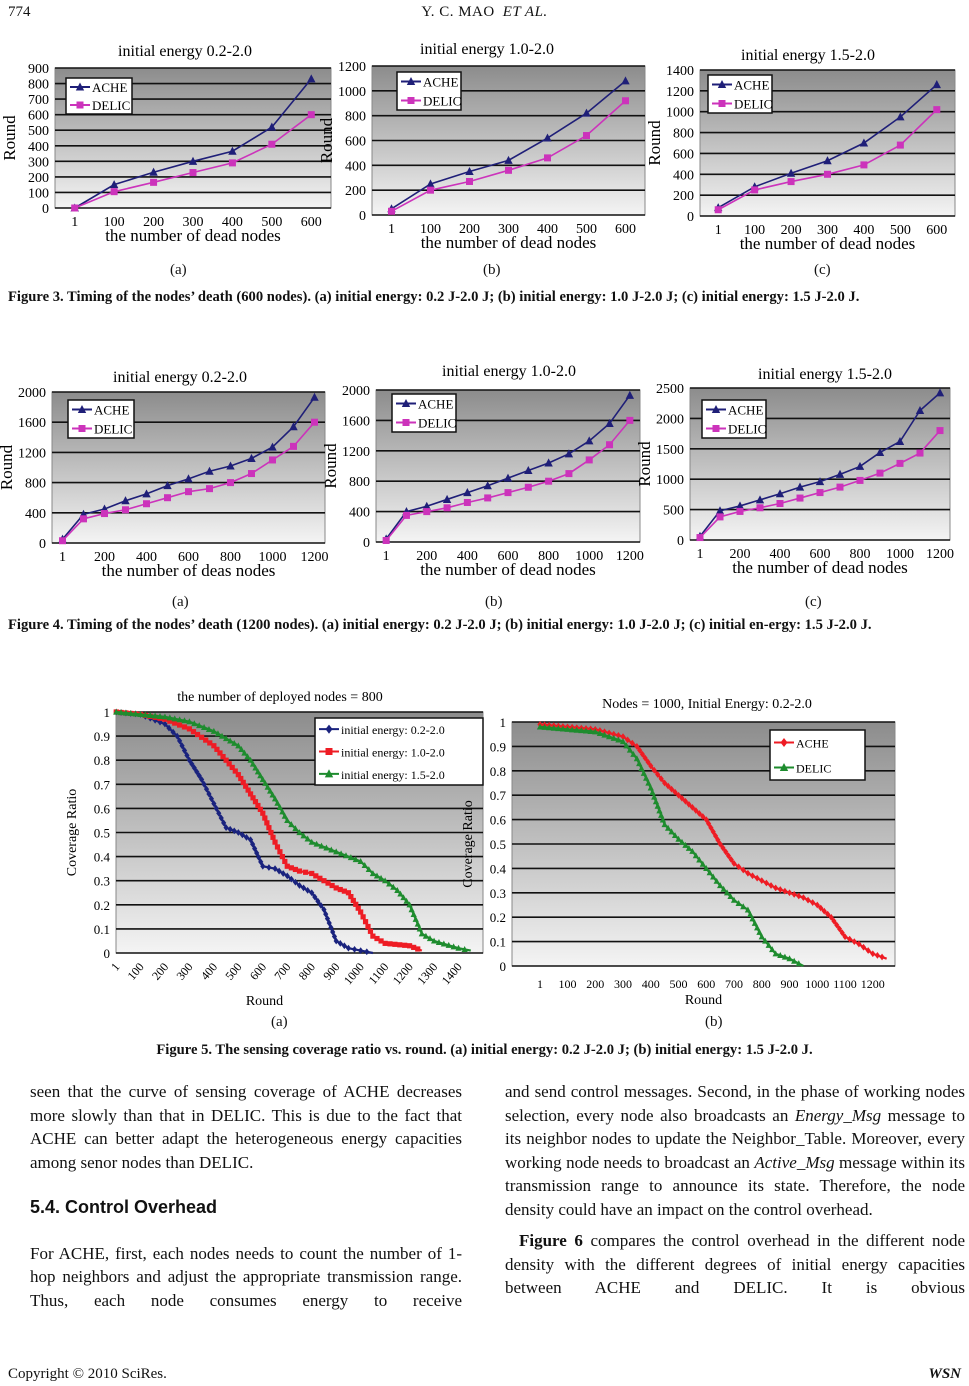  What do you see at coordinates (38, 69) in the screenshot?
I see `y-tick-label: 900` at bounding box center [38, 69].